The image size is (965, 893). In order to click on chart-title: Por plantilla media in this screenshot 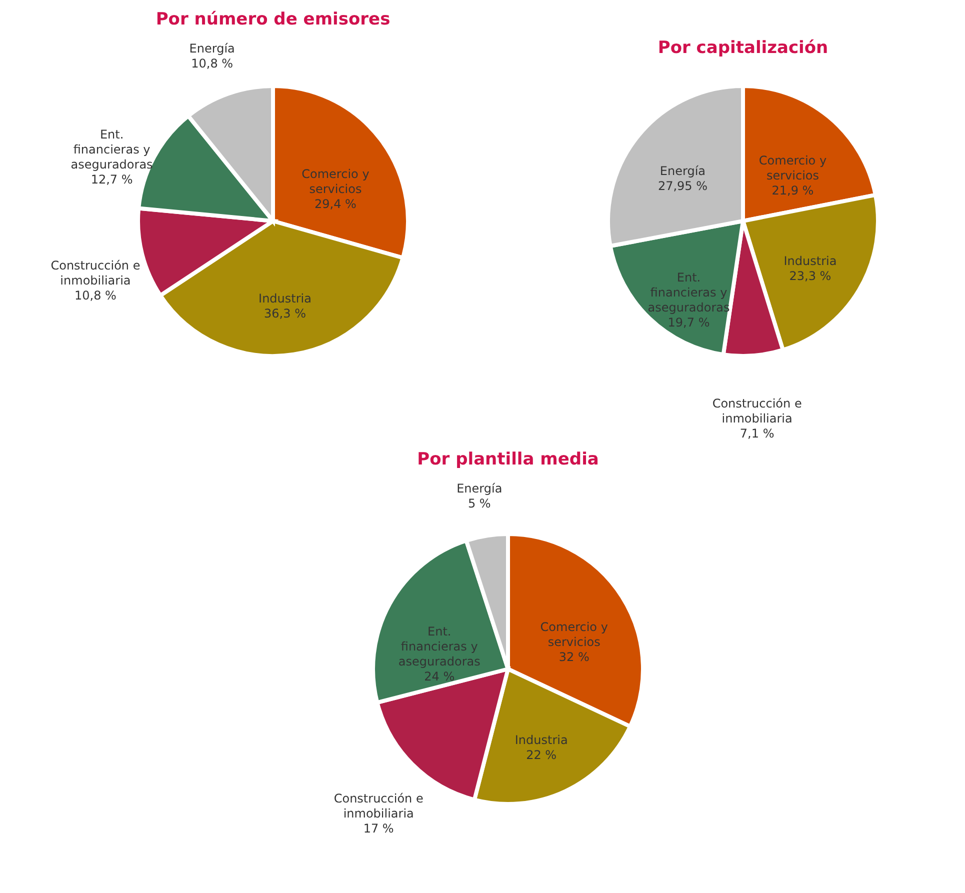, I will do `click(508, 459)`.